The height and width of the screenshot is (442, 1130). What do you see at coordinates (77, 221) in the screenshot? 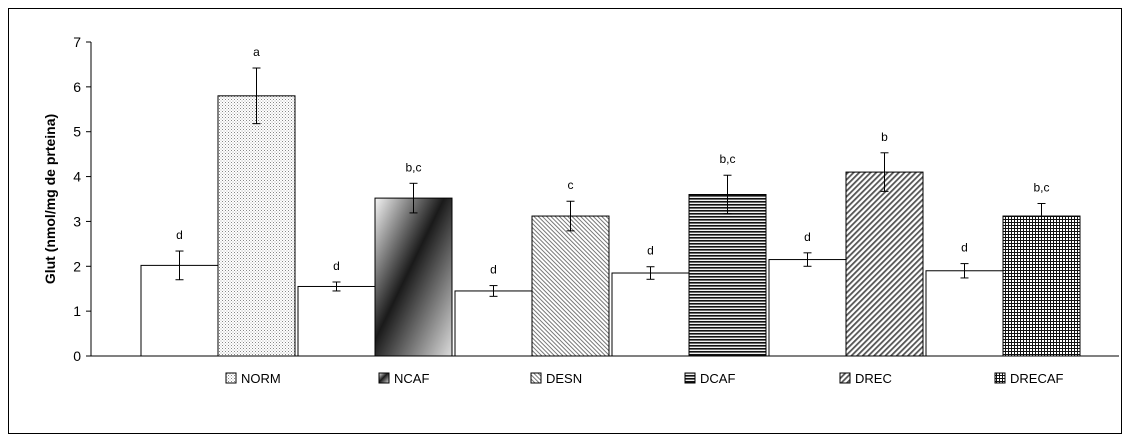
I see `y-tick-label: 3` at bounding box center [77, 221].